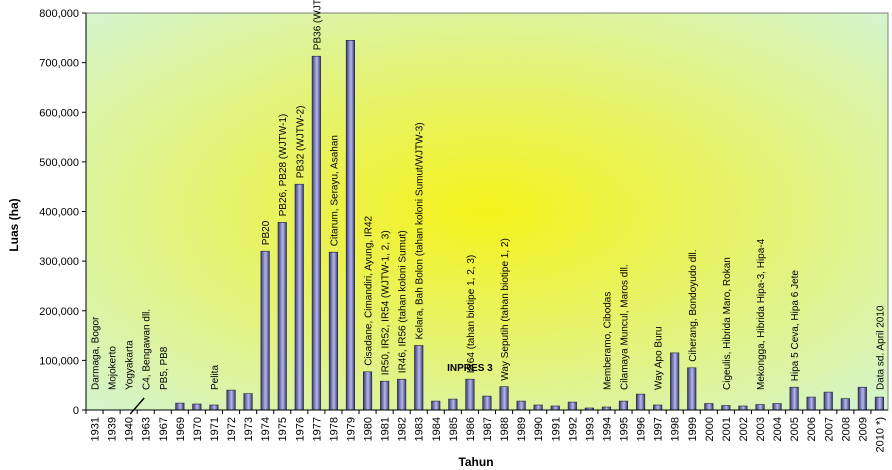 This screenshot has height=470, width=892. I want to click on y-tick-label: 0, so click(76, 411).